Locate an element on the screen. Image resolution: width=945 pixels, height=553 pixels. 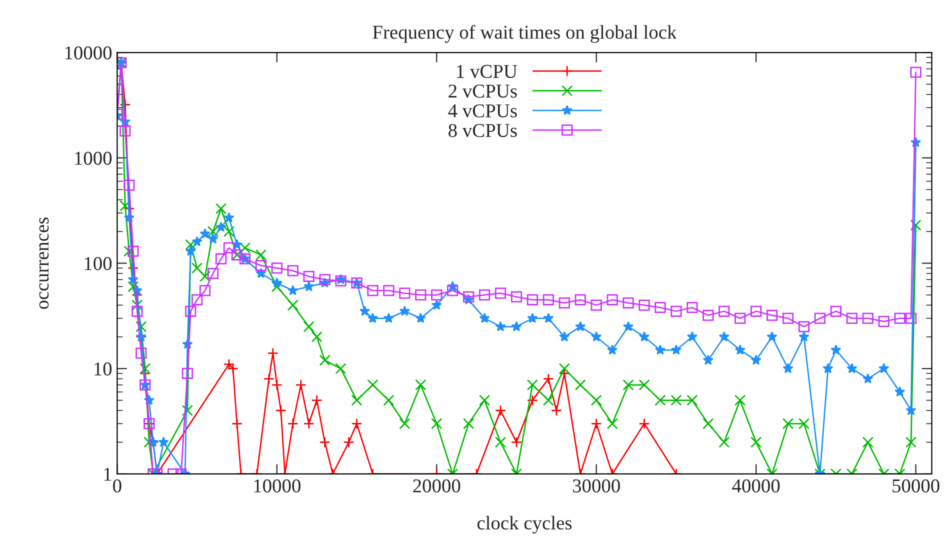
chart-title: Frequency of wait times on global lock is located at coordinates (524, 33).